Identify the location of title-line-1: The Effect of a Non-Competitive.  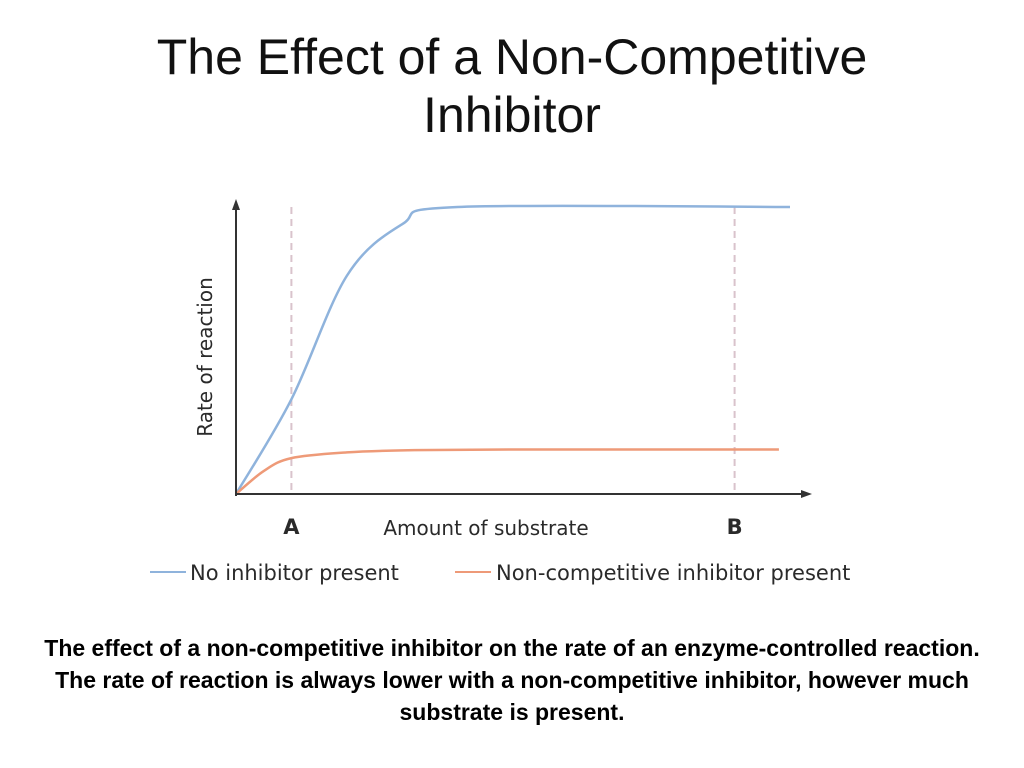
(512, 57).